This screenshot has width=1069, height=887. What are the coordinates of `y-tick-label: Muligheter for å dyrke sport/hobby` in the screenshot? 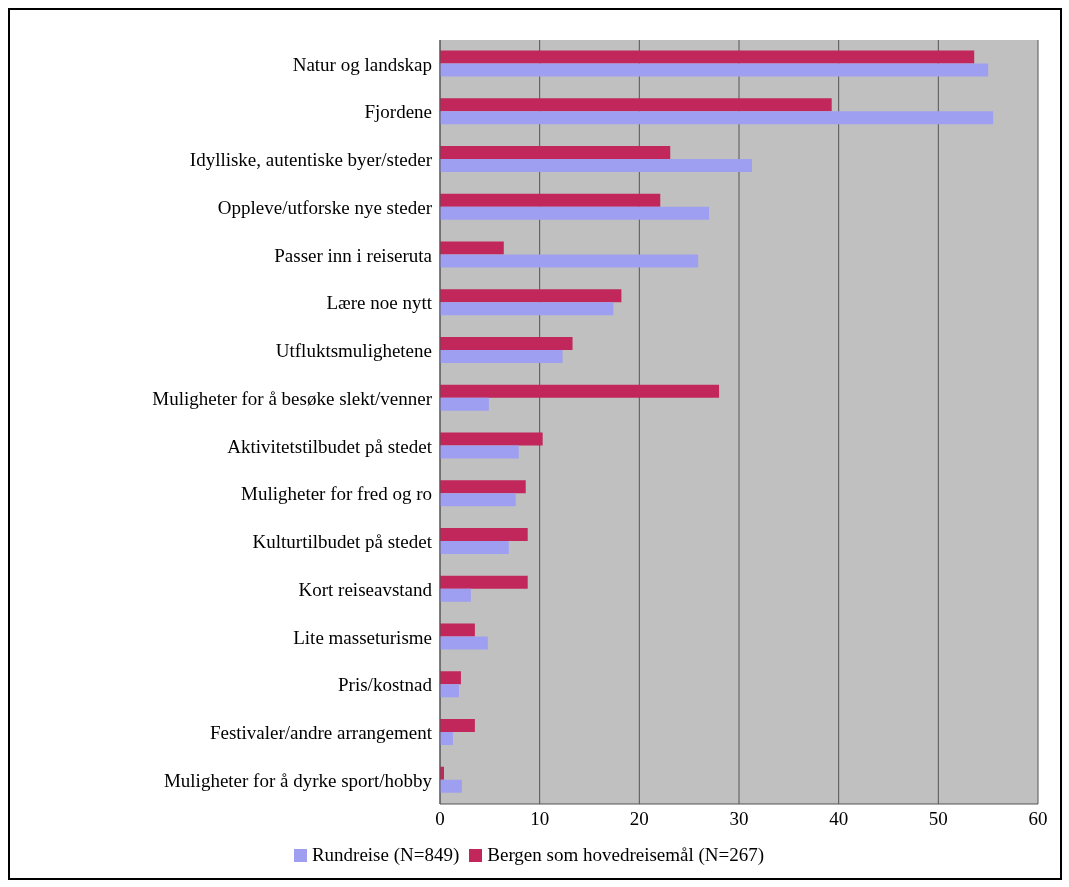 It's located at (298, 780).